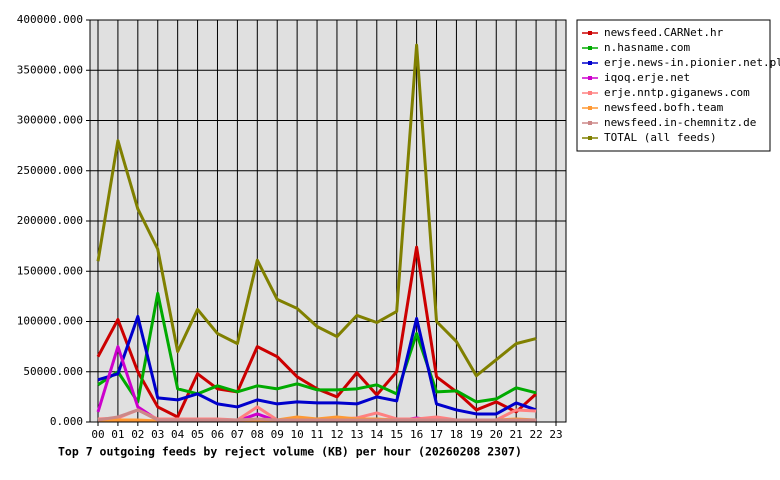 The width and height of the screenshot is (780, 480). Describe the element at coordinates (50, 120) in the screenshot. I see `y-tick-label: 300000.000` at that location.